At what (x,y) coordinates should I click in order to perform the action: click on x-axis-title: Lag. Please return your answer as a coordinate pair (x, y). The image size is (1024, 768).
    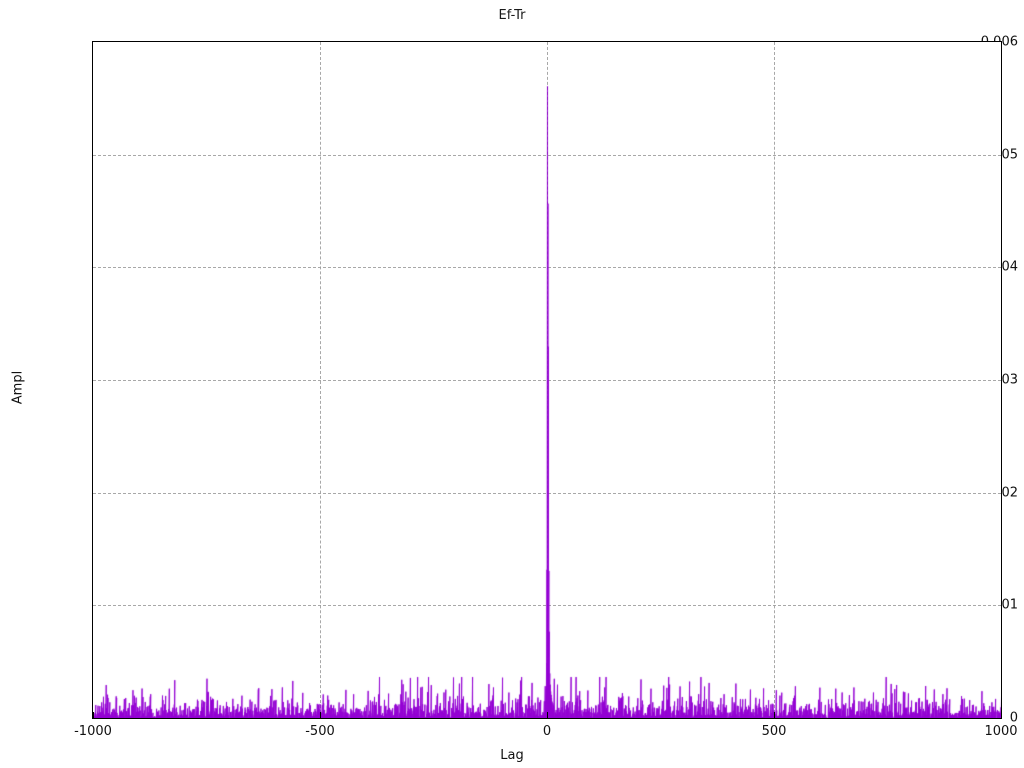
    Looking at the image, I should click on (512, 755).